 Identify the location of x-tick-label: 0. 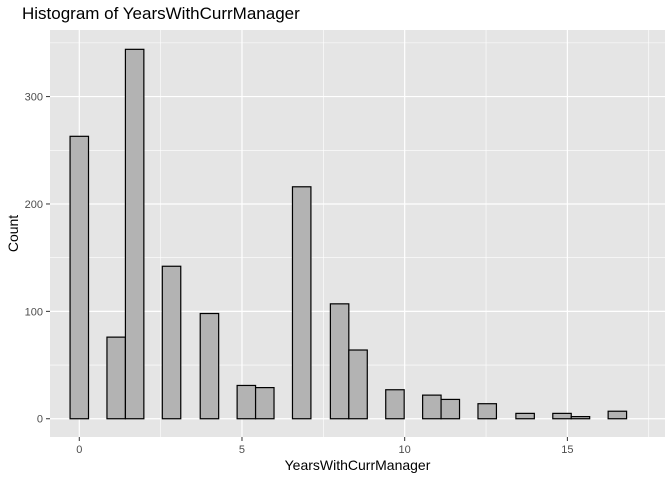
(79, 450).